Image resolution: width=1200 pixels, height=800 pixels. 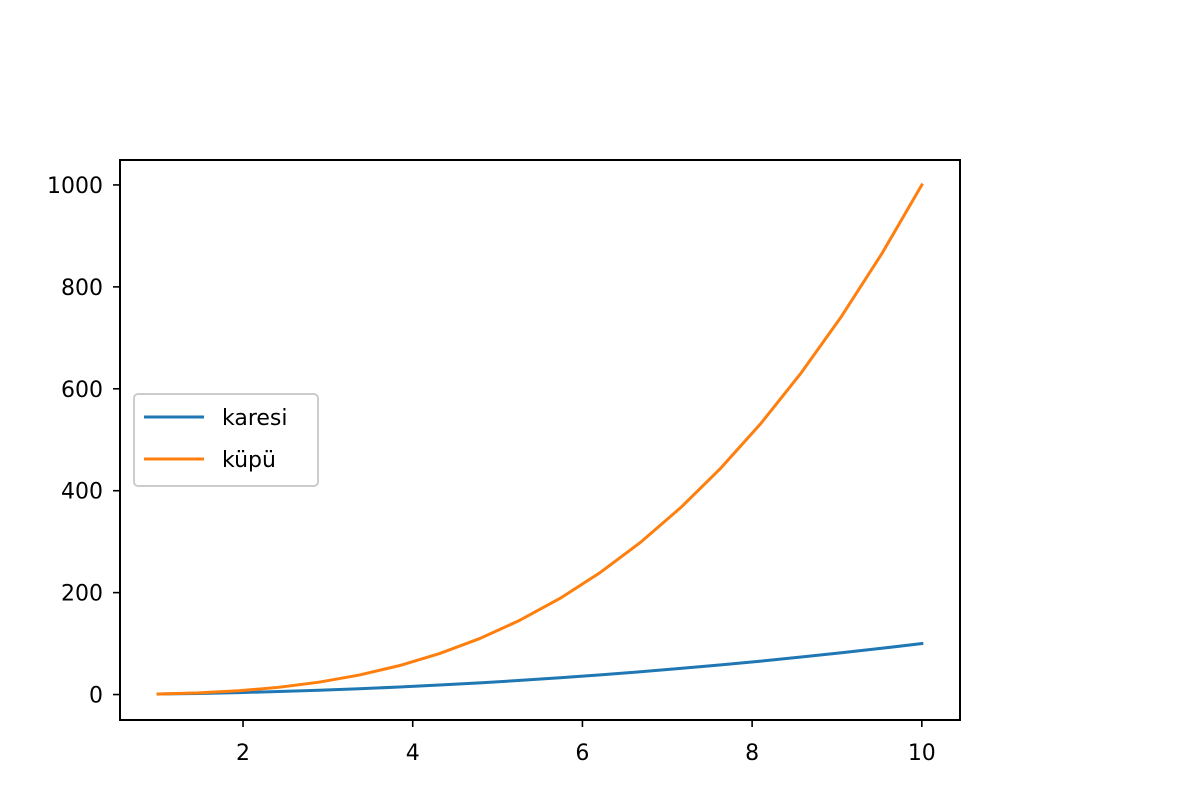 What do you see at coordinates (255, 418) in the screenshot?
I see `legend-label: karesi` at bounding box center [255, 418].